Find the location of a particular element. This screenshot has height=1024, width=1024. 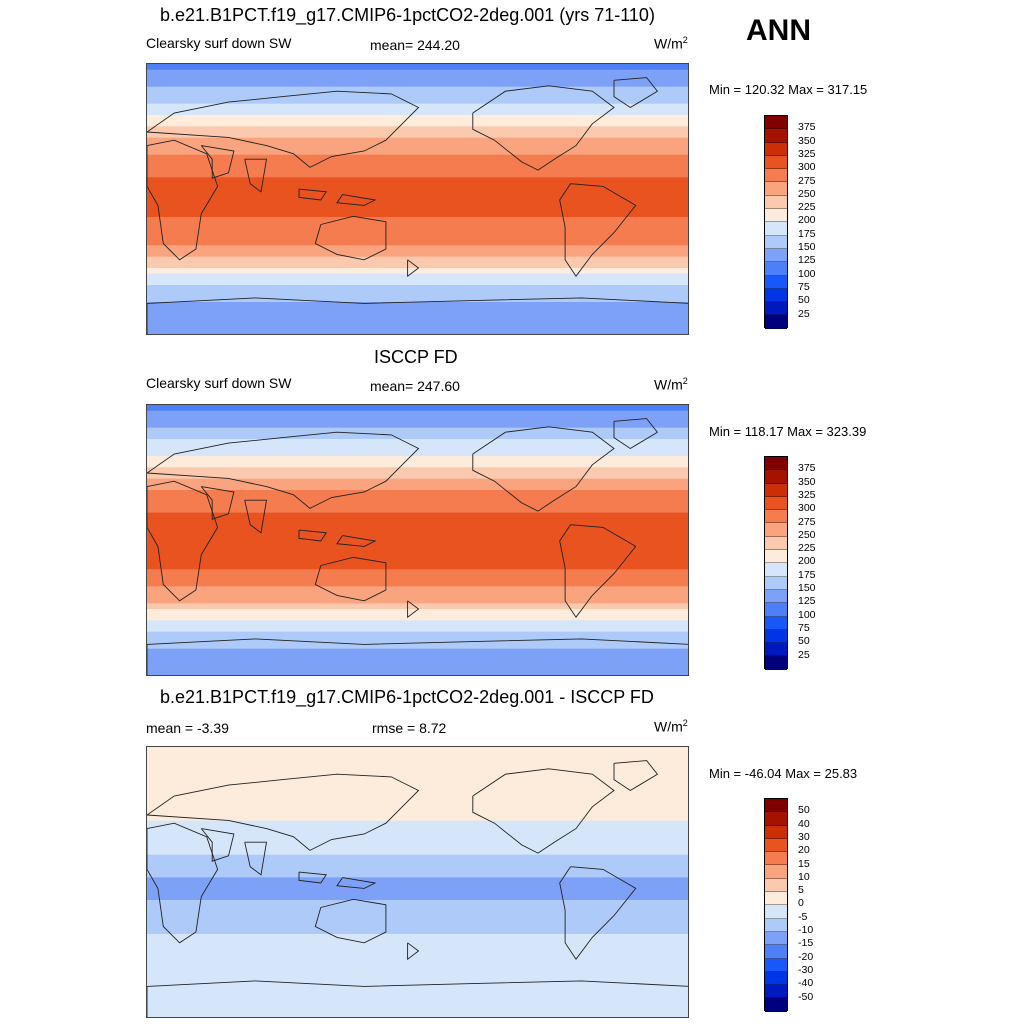

panel2-map is located at coordinates (417, 540).